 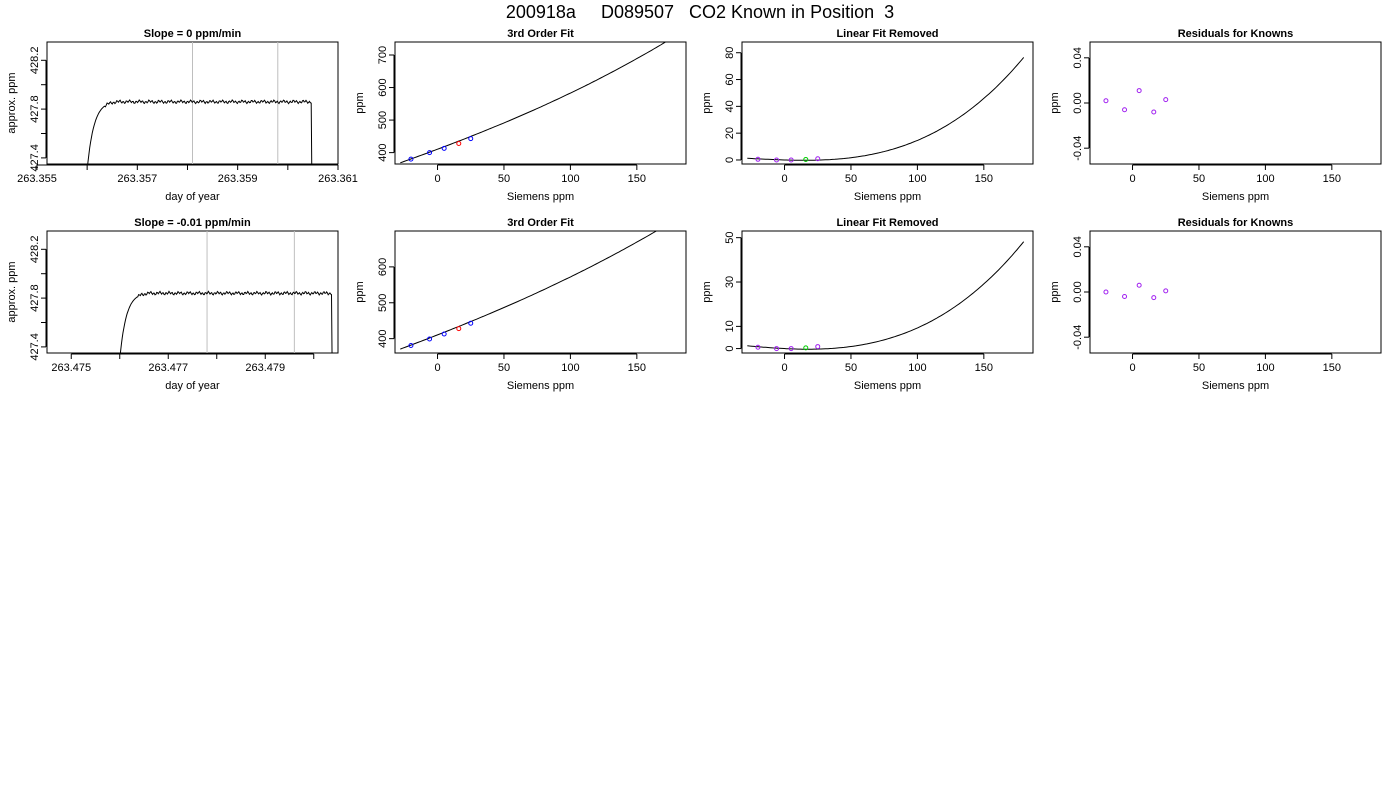 What do you see at coordinates (383, 152) in the screenshot?
I see `y-tick-label: 400` at bounding box center [383, 152].